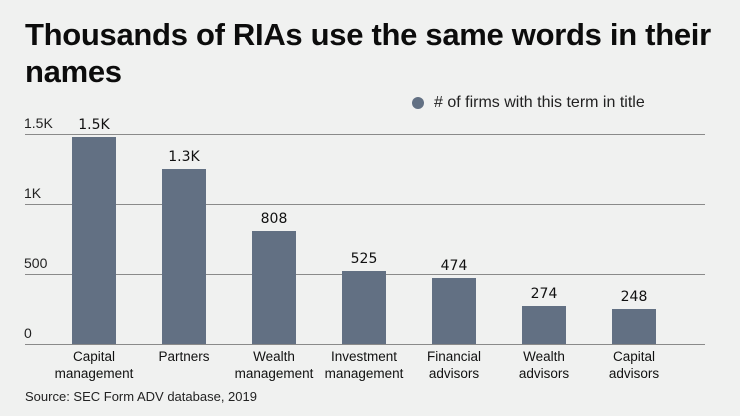 The image size is (740, 416). I want to click on legend: # of firms with this term in title, so click(528, 103).